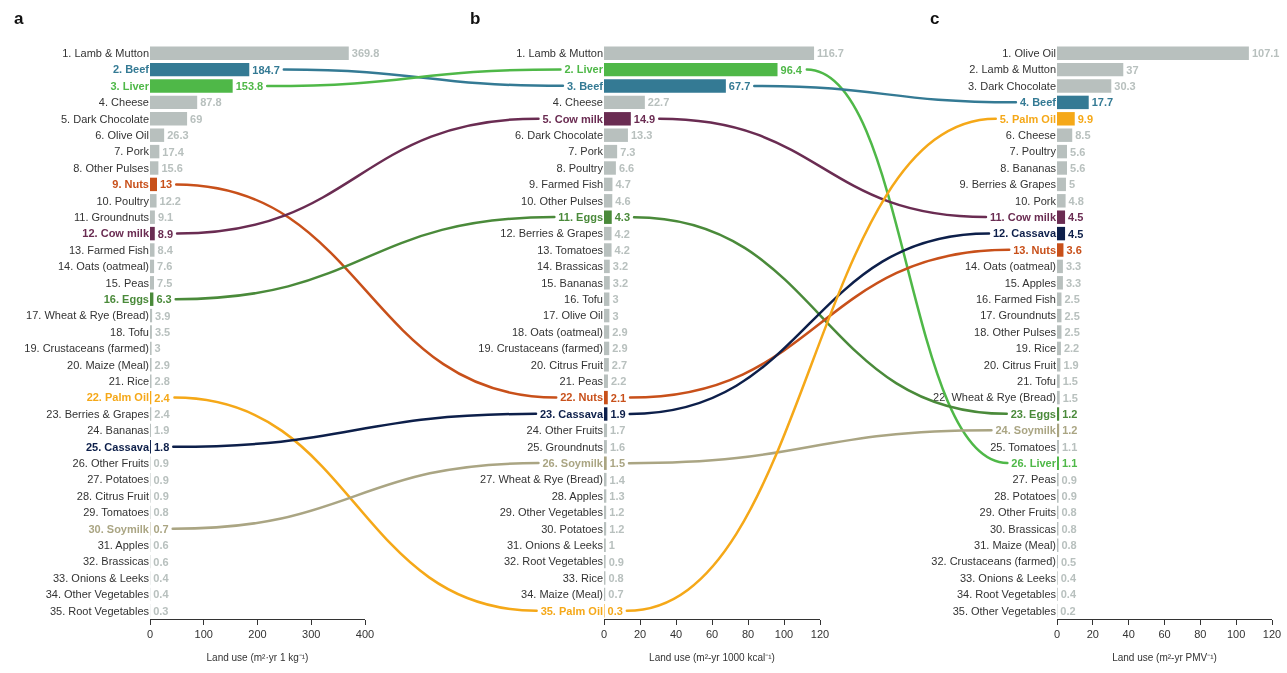 The image size is (1287, 673). What do you see at coordinates (1073, 266) in the screenshot?
I see `data-label: 3.3` at bounding box center [1073, 266].